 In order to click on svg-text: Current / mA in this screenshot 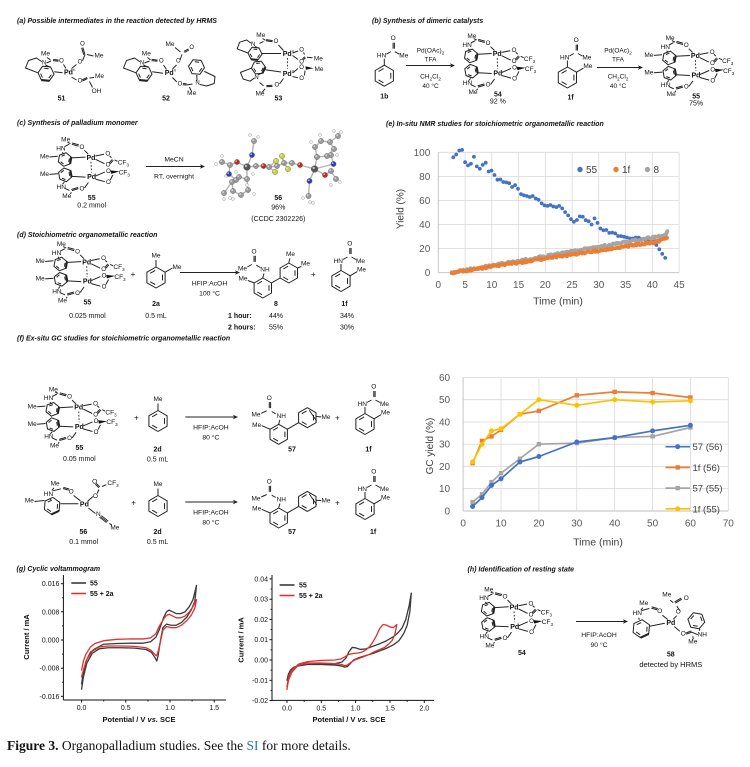, I will do `click(26, 637)`.